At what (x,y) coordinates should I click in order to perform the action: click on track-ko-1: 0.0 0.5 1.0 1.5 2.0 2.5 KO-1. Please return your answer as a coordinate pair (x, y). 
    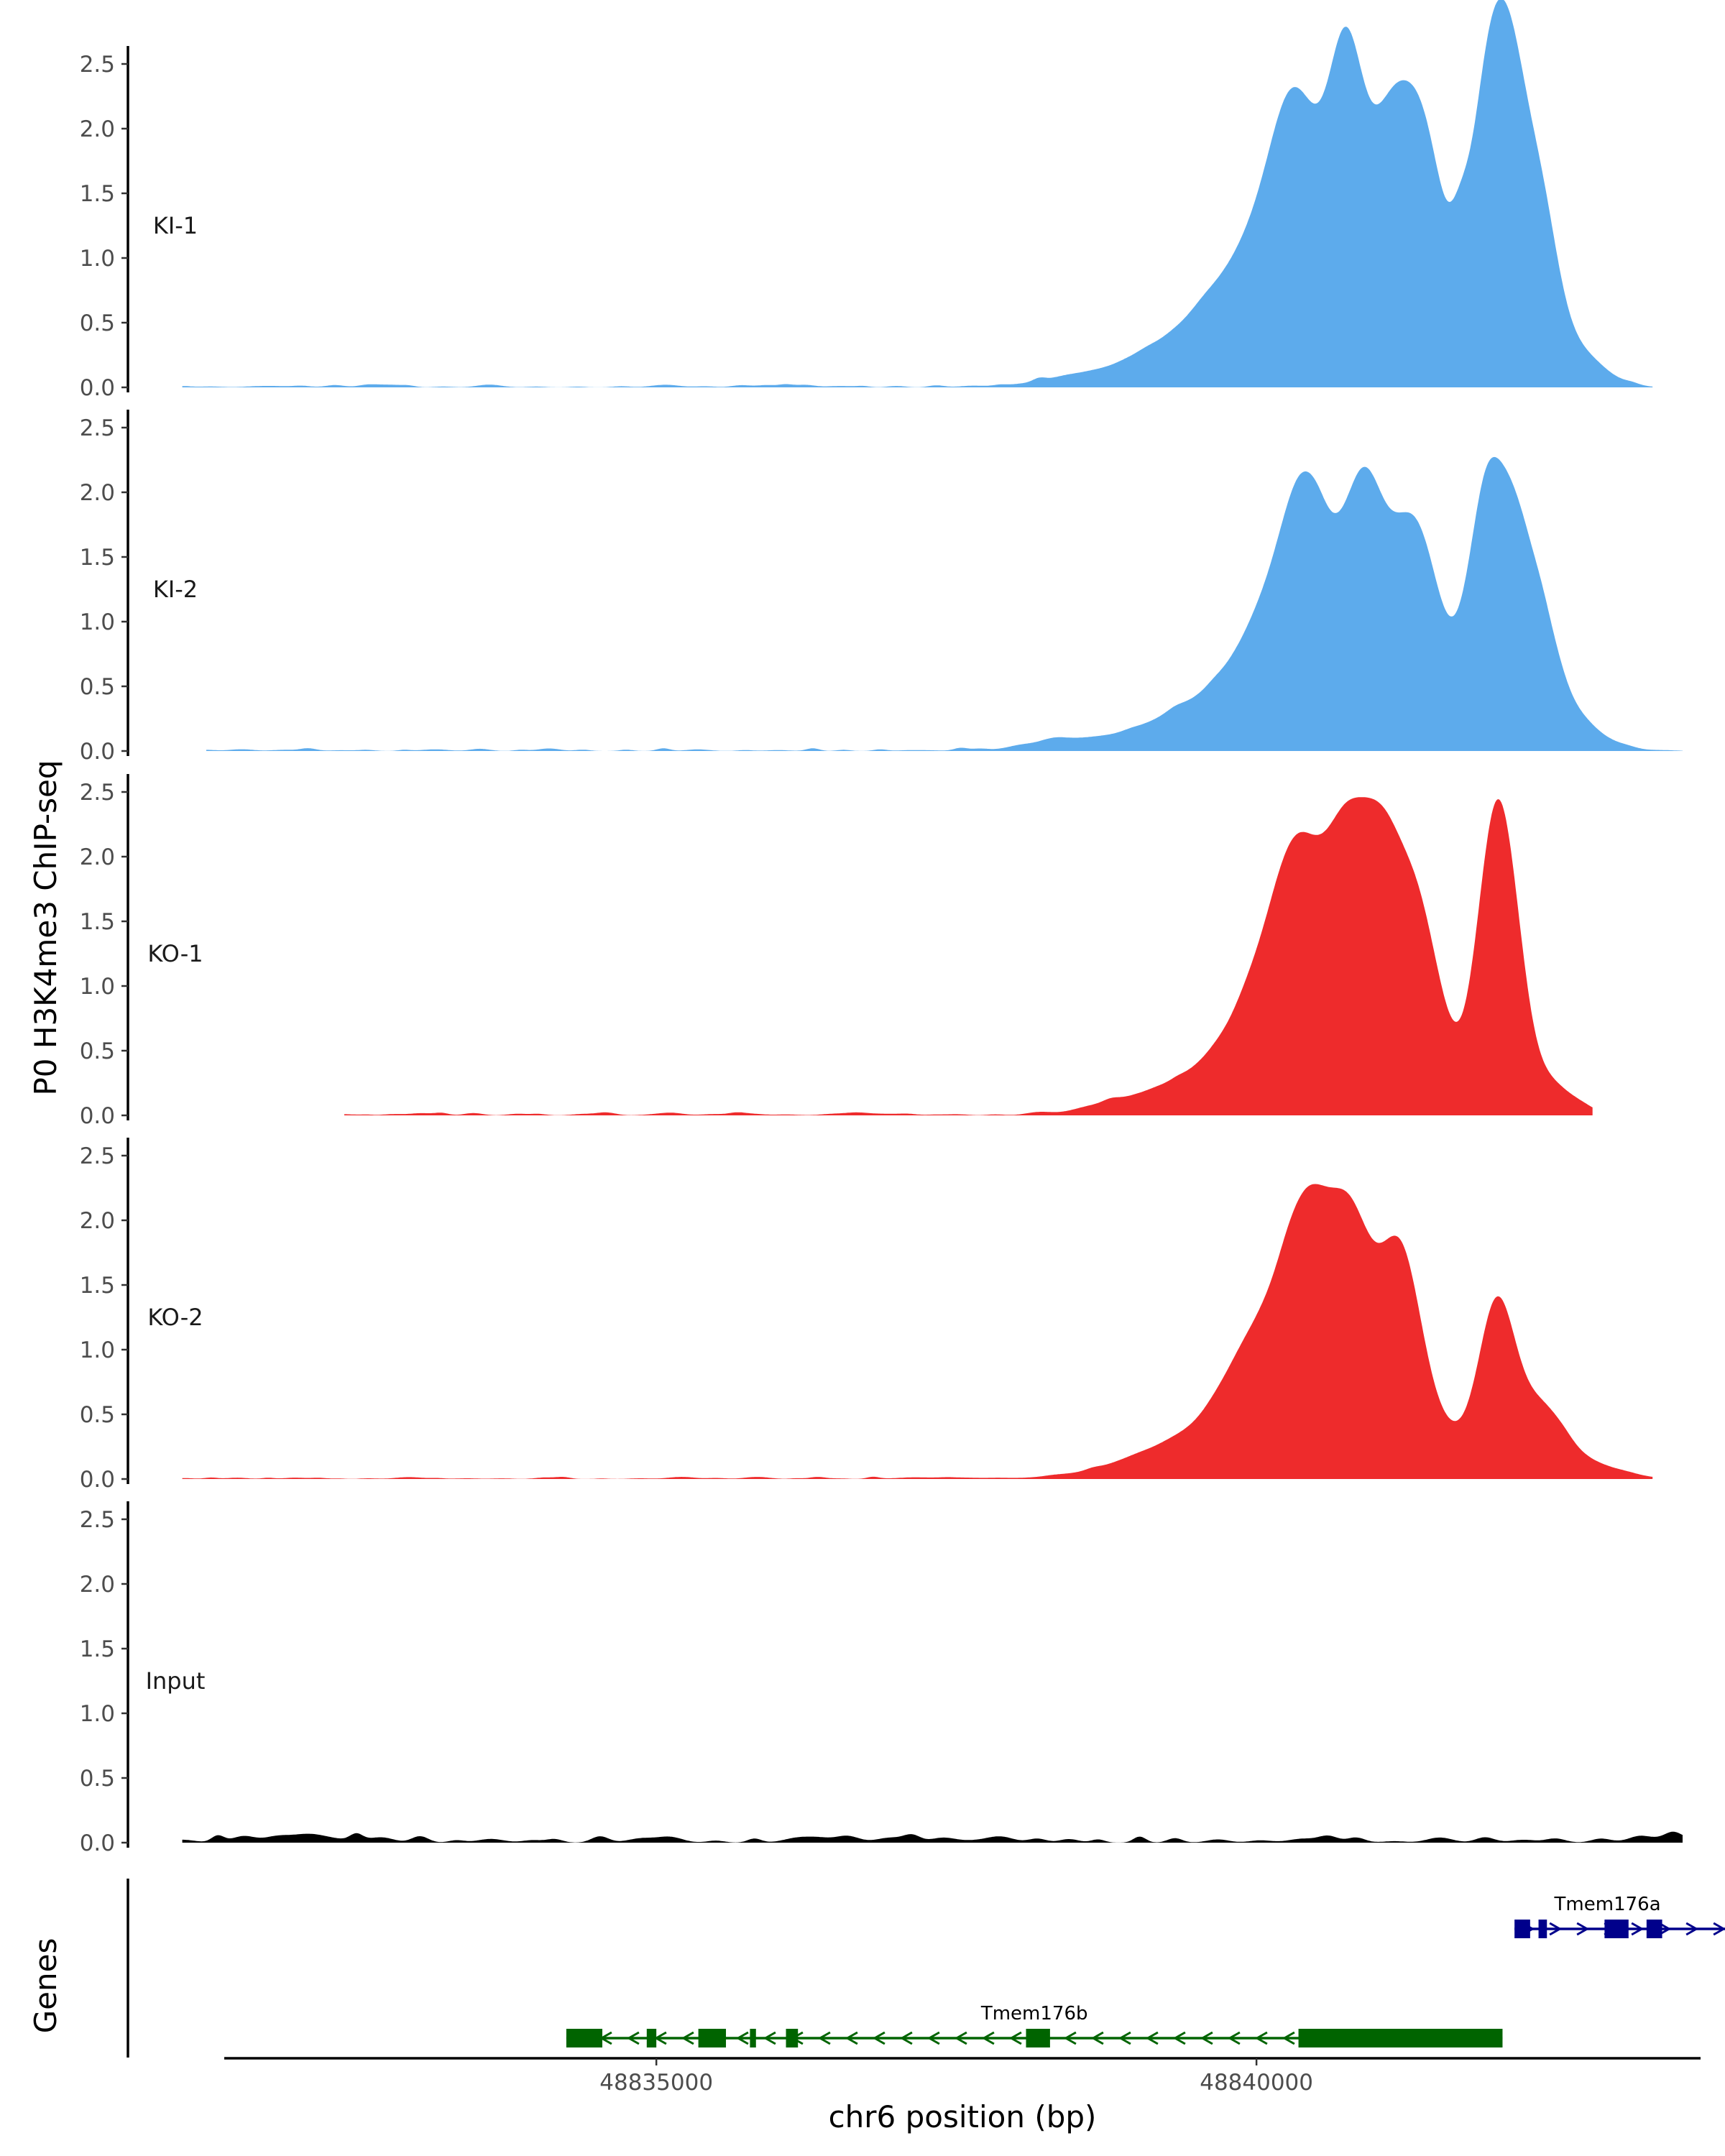
    Looking at the image, I should click on (836, 951).